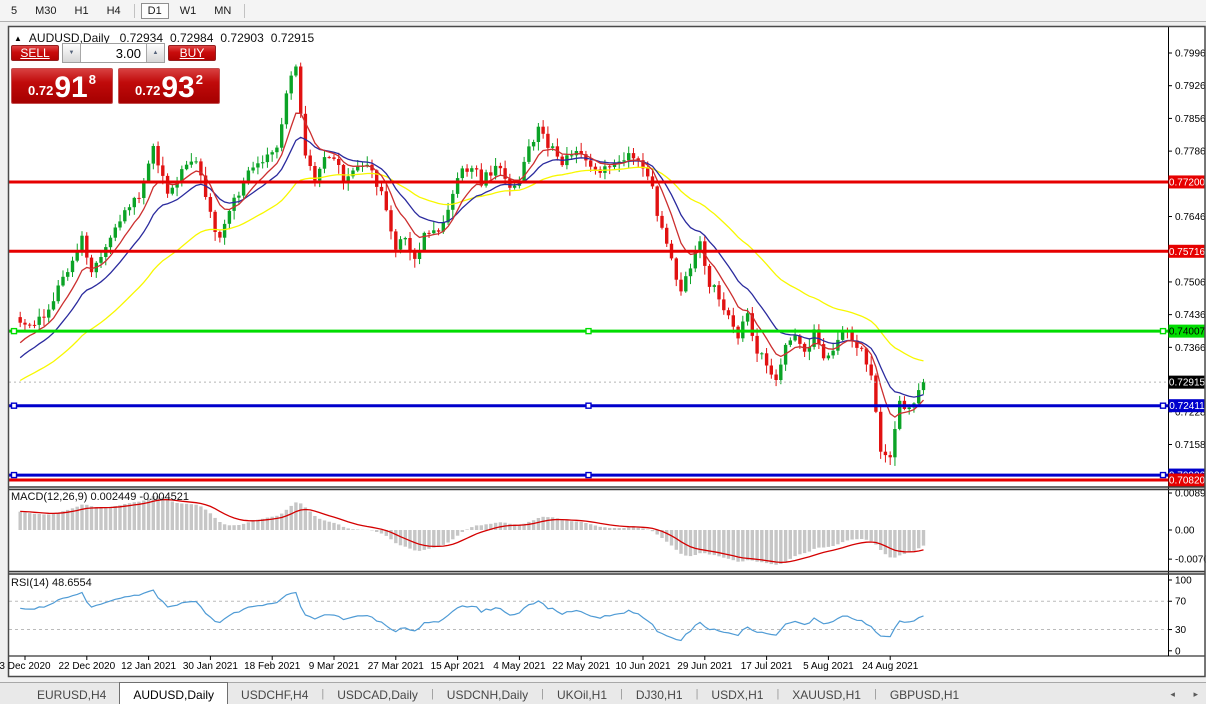  I want to click on svg-text: 12 Jan 2021, so click(148, 666).